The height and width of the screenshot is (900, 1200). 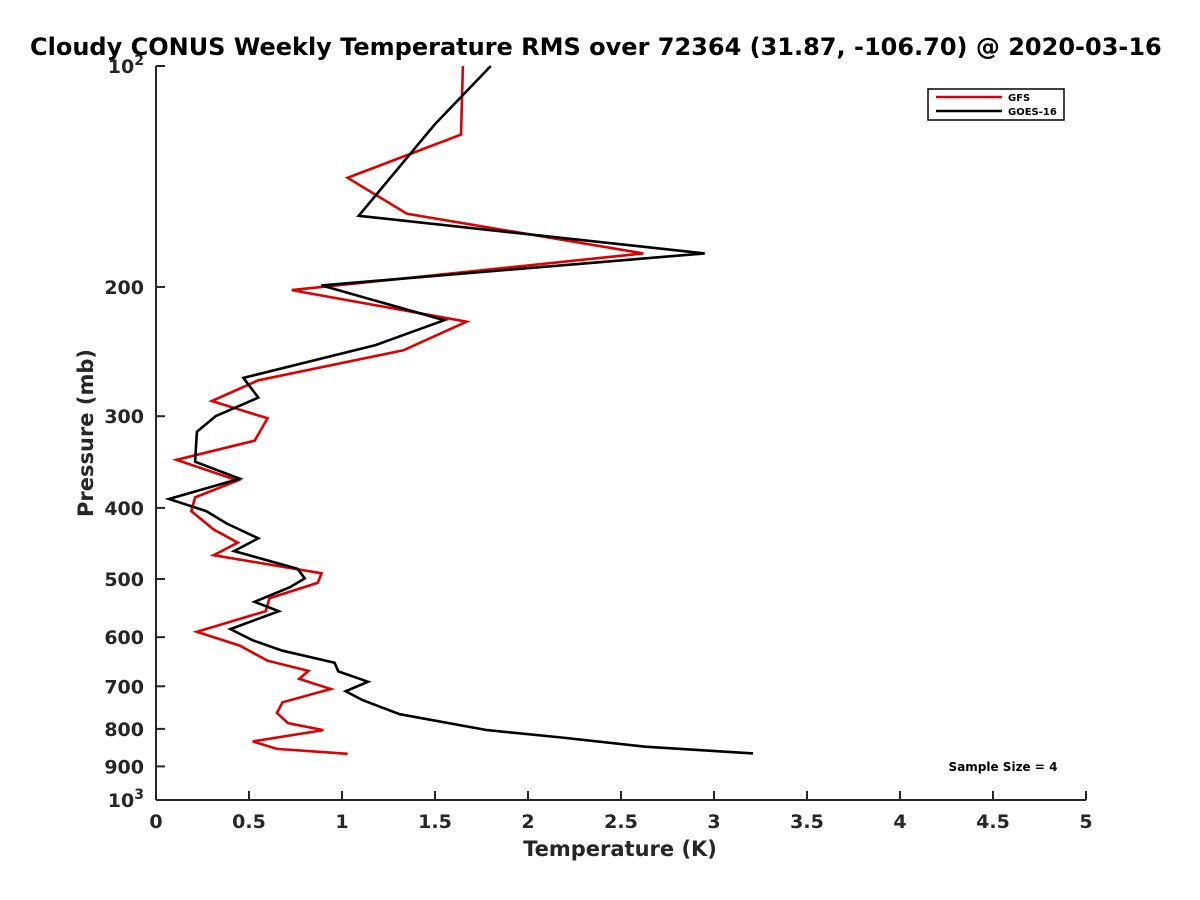 What do you see at coordinates (1032, 112) in the screenshot?
I see `legend-label: GOES-16` at bounding box center [1032, 112].